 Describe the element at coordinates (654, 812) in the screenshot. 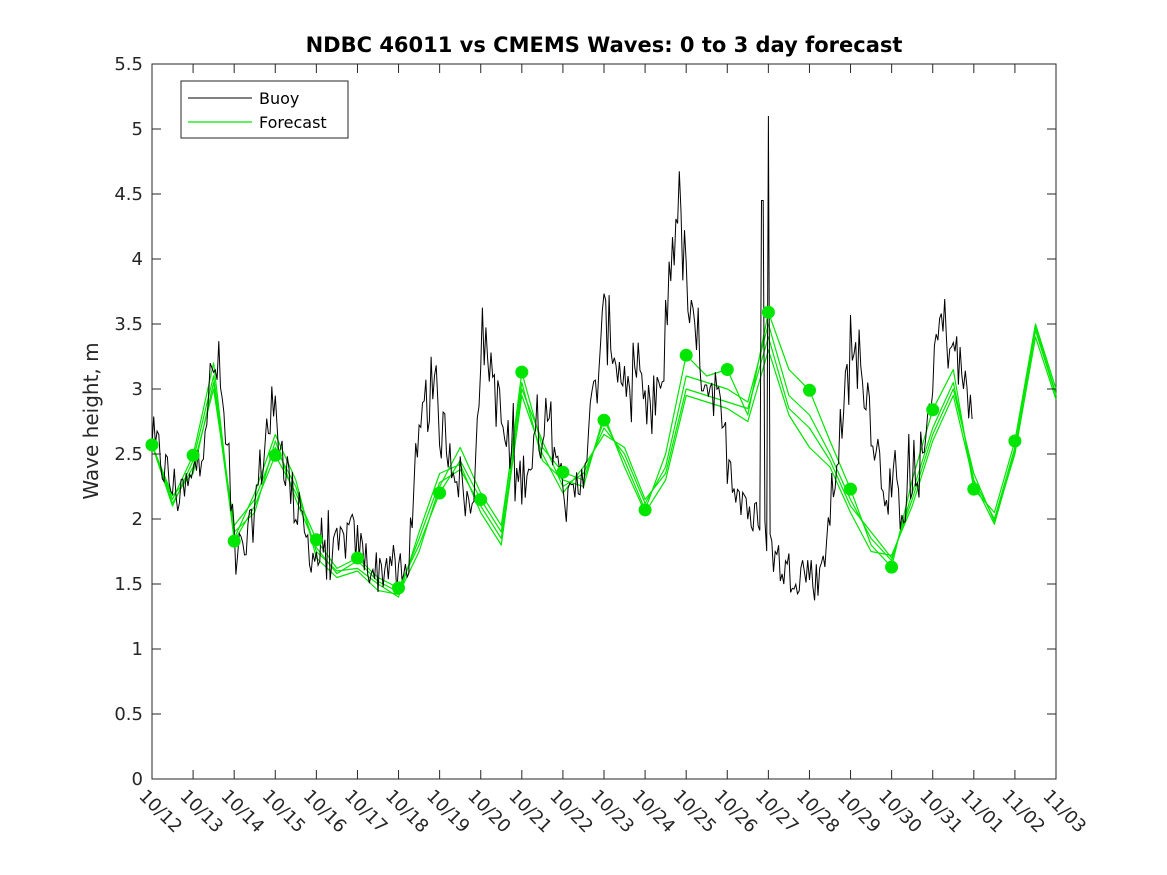

I see `x-tick-label: 10/24` at that location.